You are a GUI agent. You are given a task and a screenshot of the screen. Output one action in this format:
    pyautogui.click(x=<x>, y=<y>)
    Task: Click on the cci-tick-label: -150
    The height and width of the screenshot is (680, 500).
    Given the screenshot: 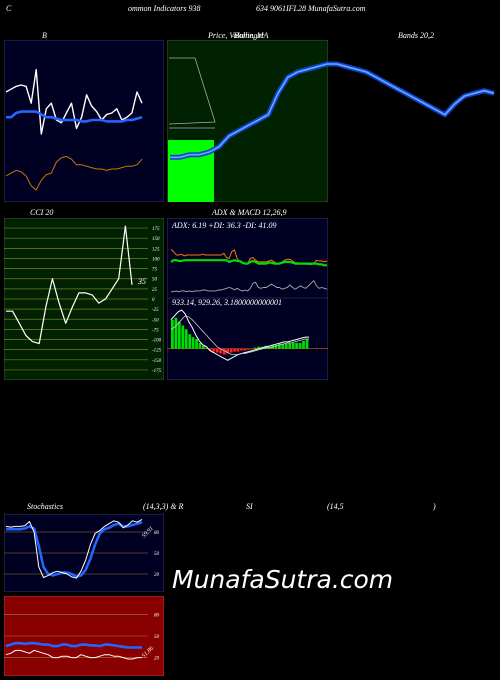 What is the action you would take?
    pyautogui.click(x=157, y=361)
    